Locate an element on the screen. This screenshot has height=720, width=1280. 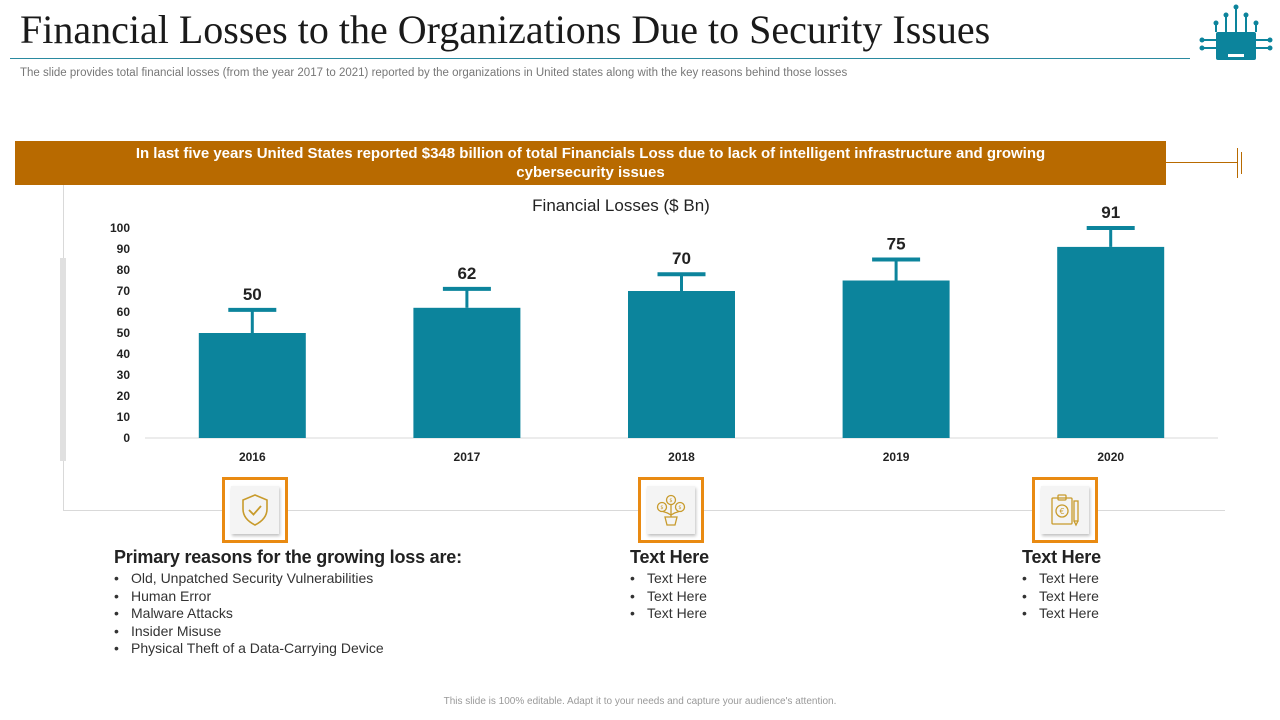
y-tick-label: 90 is located at coordinates (124, 249).